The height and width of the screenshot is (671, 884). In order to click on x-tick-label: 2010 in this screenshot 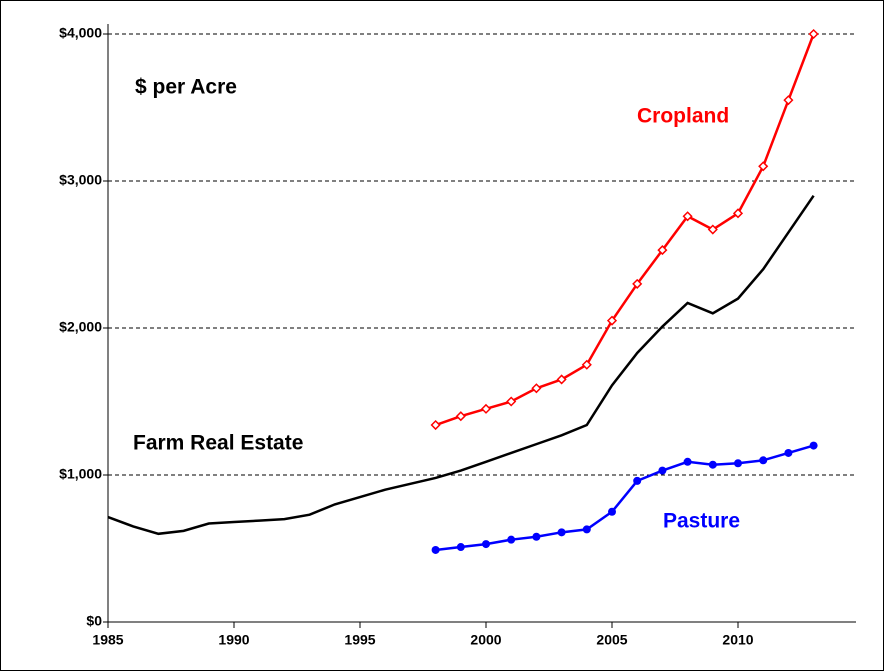, I will do `click(737, 640)`.